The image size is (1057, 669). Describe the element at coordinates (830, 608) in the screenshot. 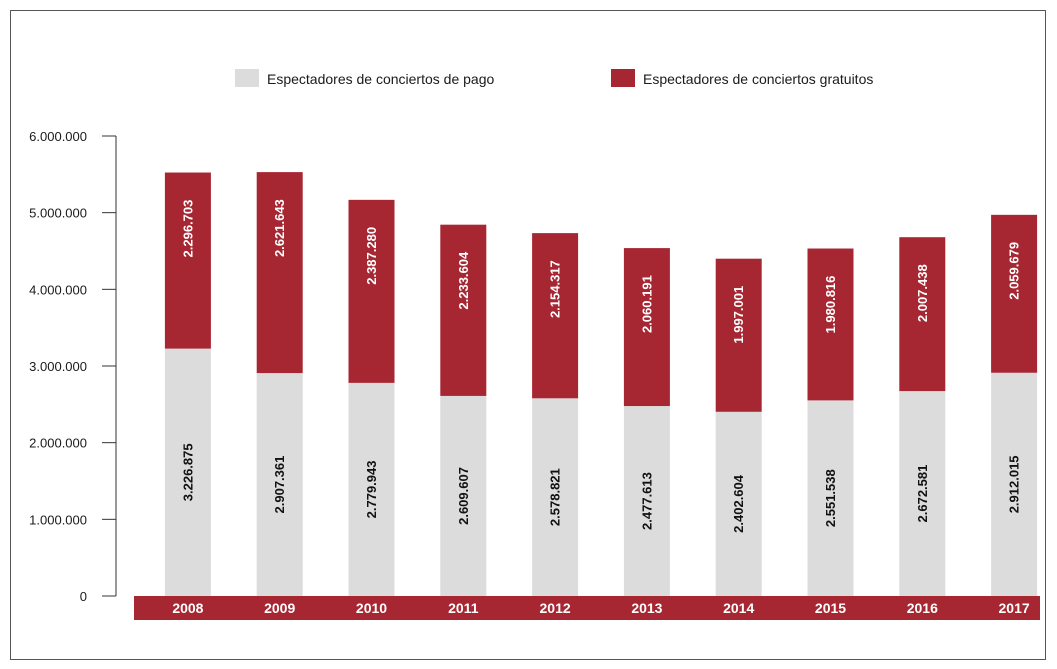

I see `x-category-label-2015: 2015` at that location.